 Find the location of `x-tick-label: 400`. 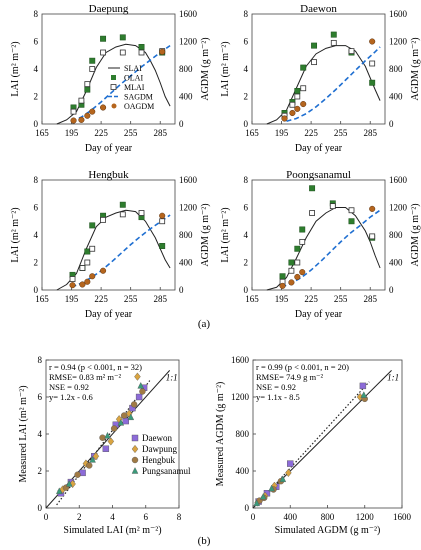

x-tick-label: 400 is located at coordinates (291, 517).